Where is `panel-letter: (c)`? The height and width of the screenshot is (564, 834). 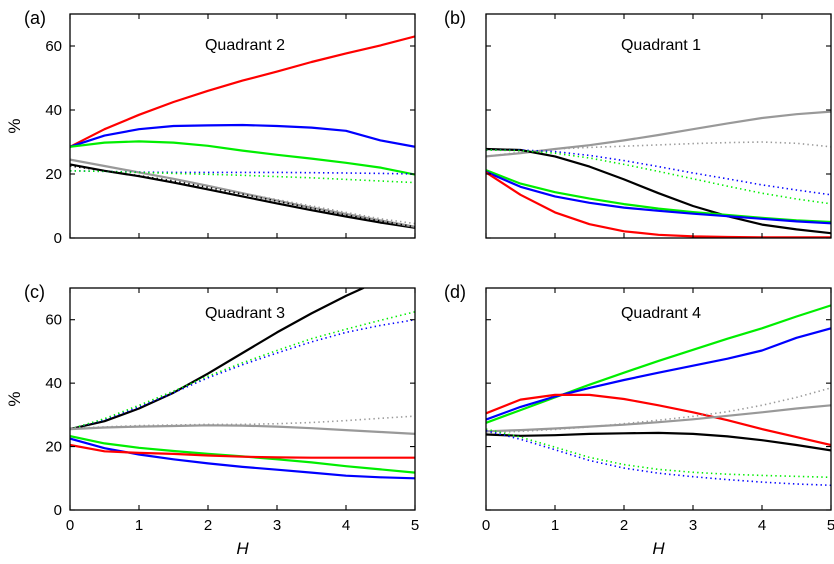
panel-letter: (c) is located at coordinates (34, 292).